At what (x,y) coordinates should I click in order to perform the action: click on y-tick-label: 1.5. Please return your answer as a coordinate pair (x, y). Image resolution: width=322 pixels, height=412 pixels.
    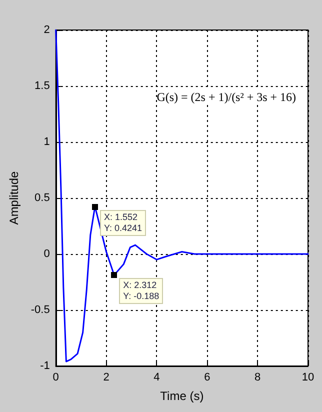
    Looking at the image, I should click on (42, 86).